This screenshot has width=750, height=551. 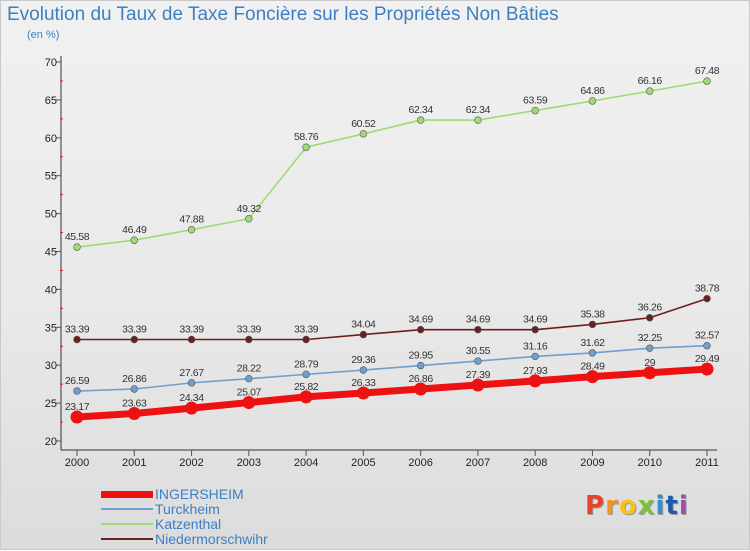 What do you see at coordinates (478, 463) in the screenshot?
I see `x-tick-label: 2007` at bounding box center [478, 463].